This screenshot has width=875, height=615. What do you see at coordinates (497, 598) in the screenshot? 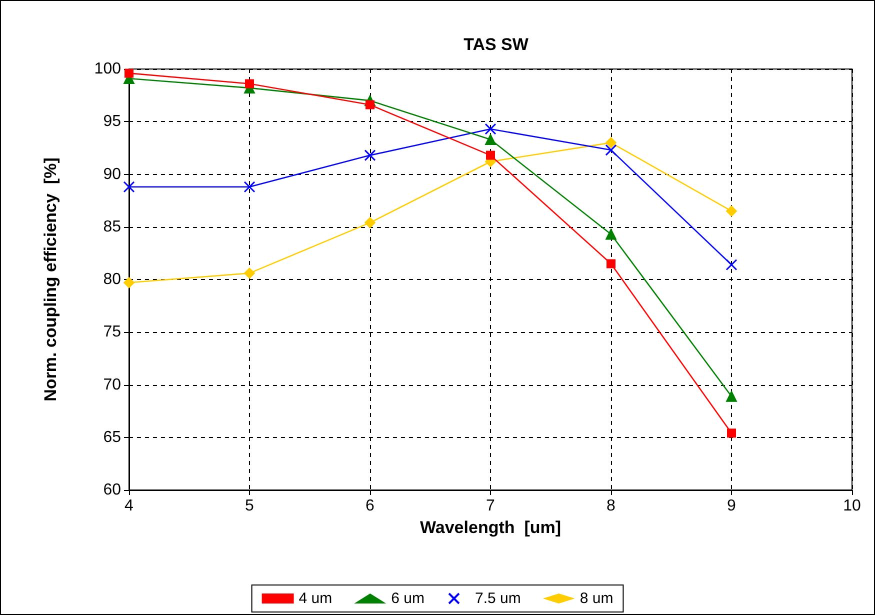
I see `legend-label: 7.5 um` at bounding box center [497, 598].